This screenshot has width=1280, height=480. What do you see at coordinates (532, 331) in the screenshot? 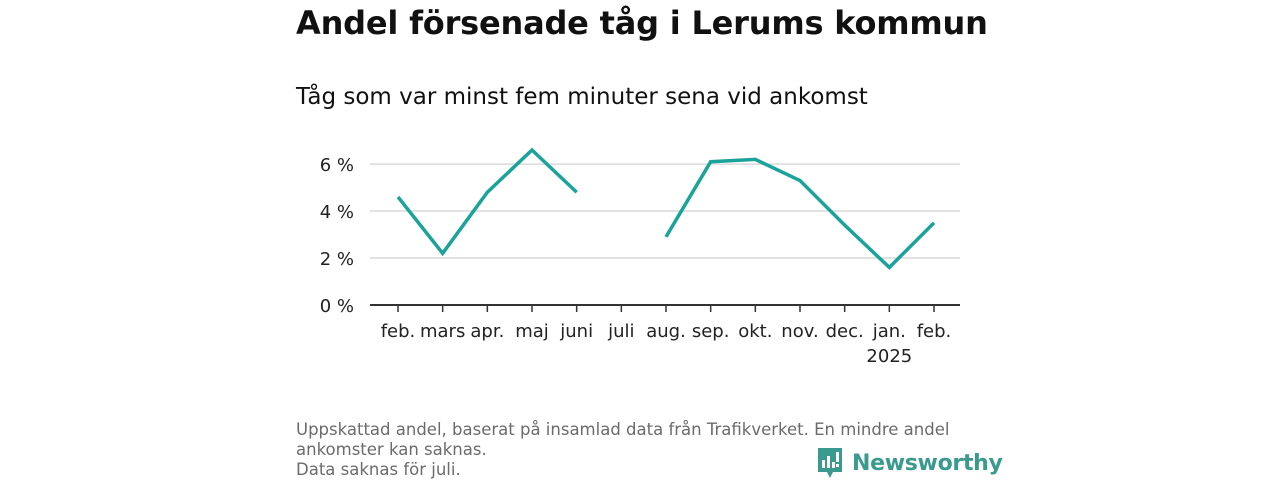
I see `x-tick-label: maj` at bounding box center [532, 331].